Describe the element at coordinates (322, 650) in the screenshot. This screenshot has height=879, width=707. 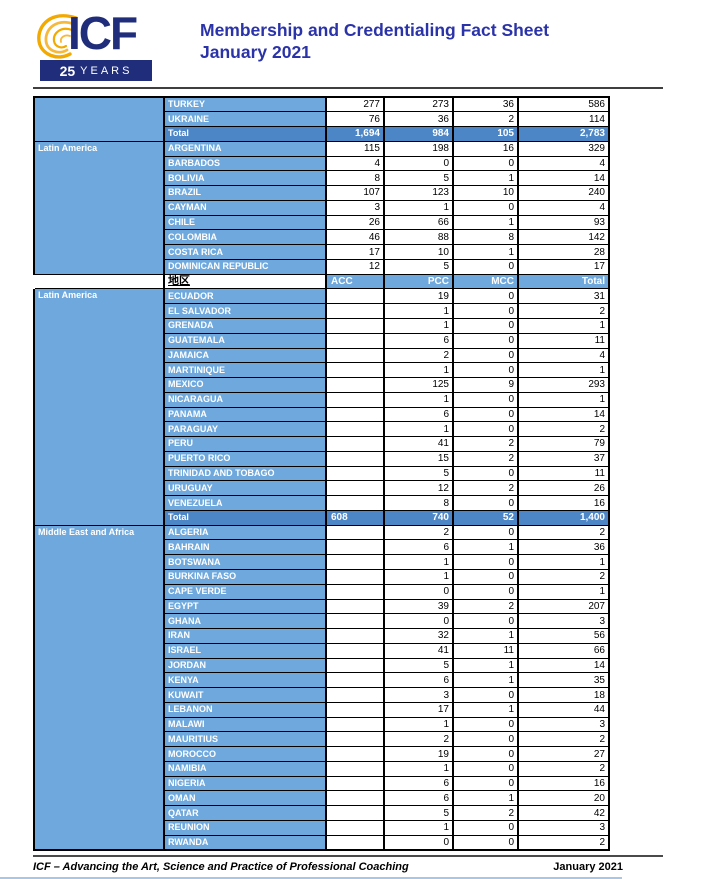
I see `table-row: ISRAEL 41 11 66` at that location.